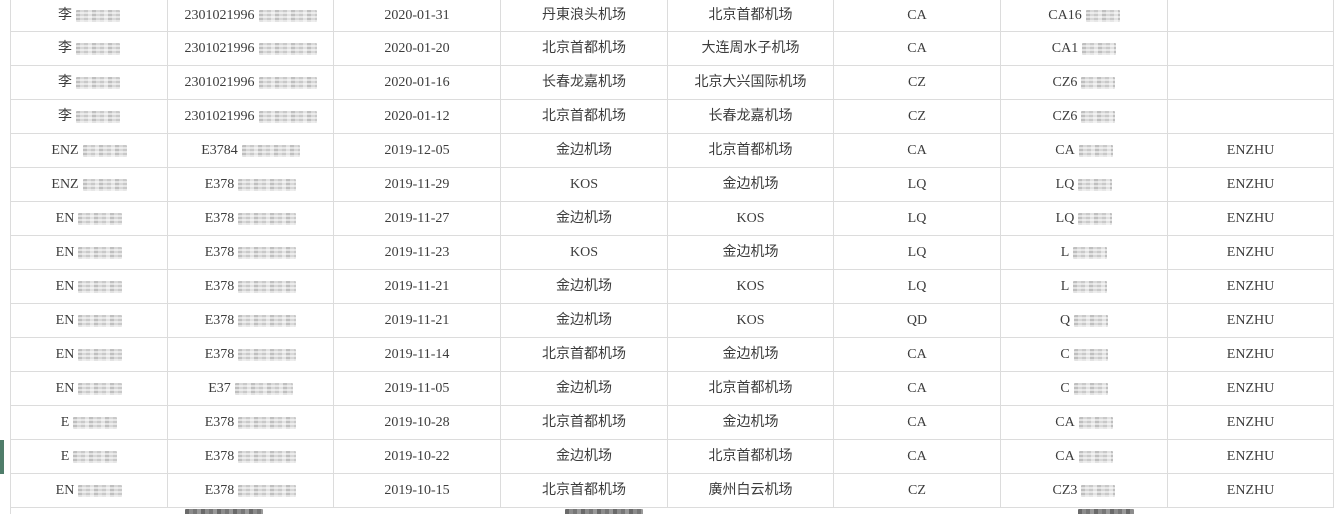 Image resolution: width=1334 pixels, height=514 pixels. I want to click on cell-flight-number: C, so click(1084, 354).